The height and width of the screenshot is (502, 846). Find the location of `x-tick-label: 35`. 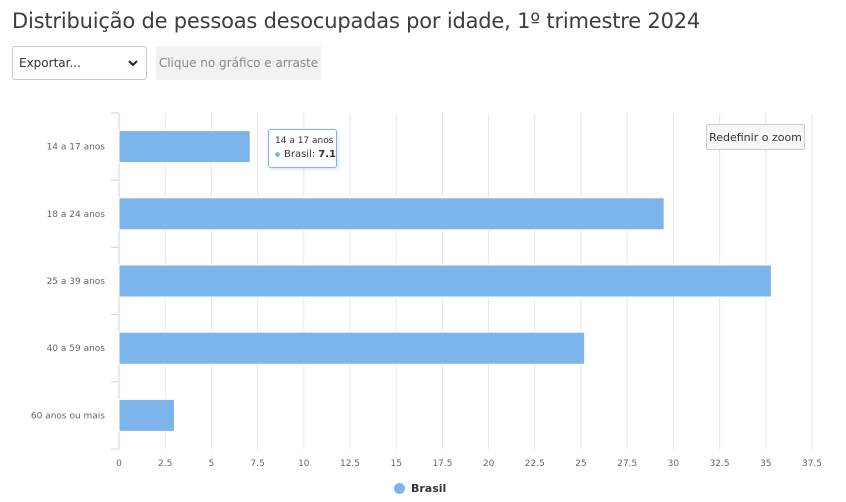

x-tick-label: 35 is located at coordinates (765, 464).